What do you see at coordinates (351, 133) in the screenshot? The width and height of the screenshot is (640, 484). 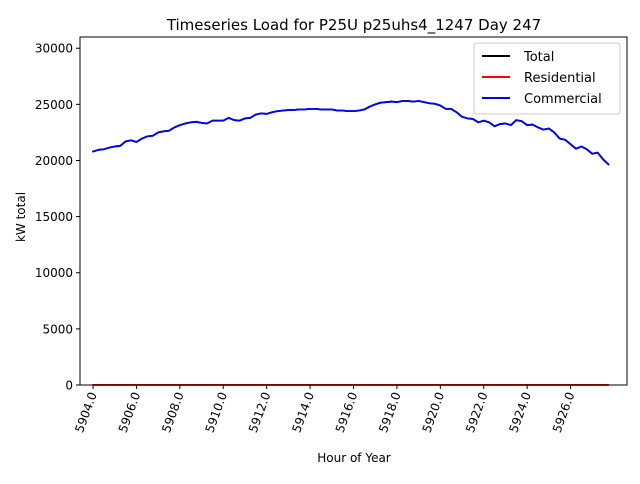 I see `series-line-commercial` at bounding box center [351, 133].